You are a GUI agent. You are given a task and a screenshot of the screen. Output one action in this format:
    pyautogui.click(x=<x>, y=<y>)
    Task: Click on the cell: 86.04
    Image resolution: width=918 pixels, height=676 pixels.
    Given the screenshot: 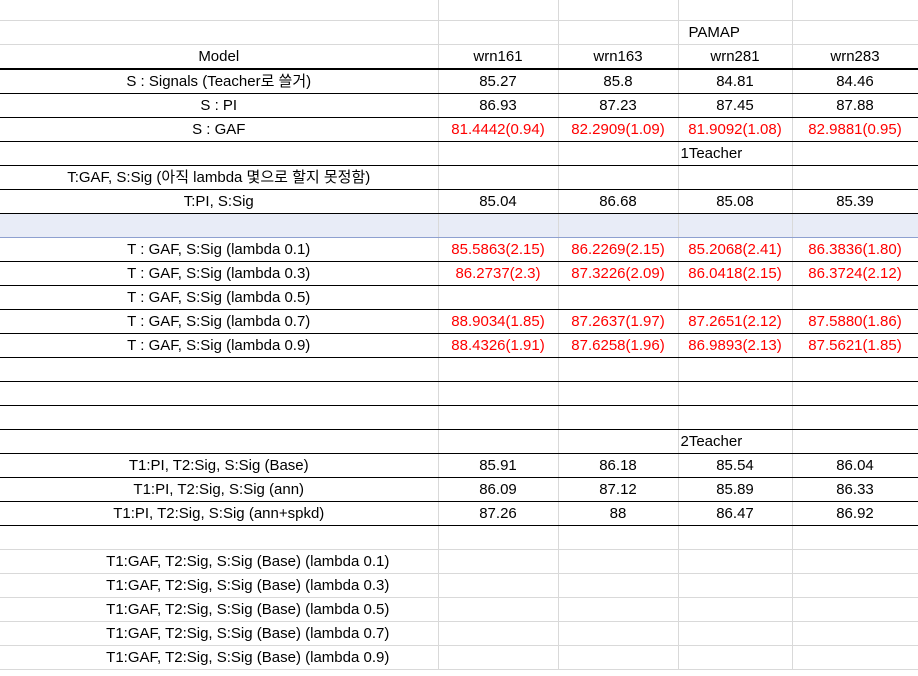 What is the action you would take?
    pyautogui.click(x=855, y=465)
    